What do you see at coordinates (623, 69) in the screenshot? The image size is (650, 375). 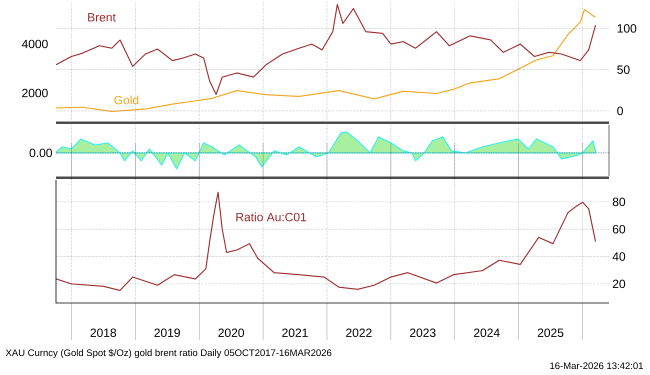 I see `y2-tick-label: 50` at bounding box center [623, 69].